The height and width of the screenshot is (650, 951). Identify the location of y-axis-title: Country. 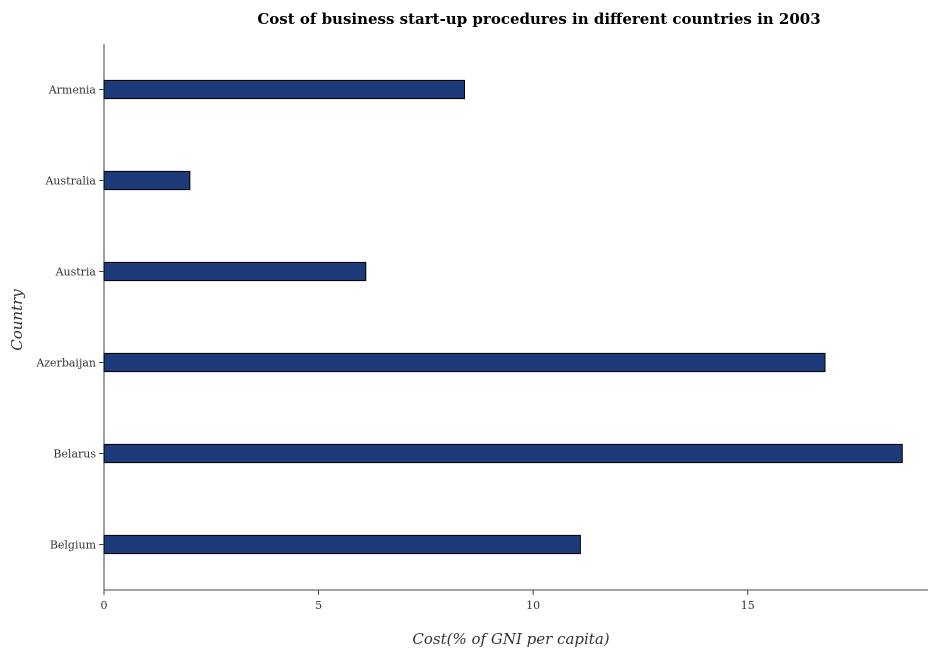
(17, 320).